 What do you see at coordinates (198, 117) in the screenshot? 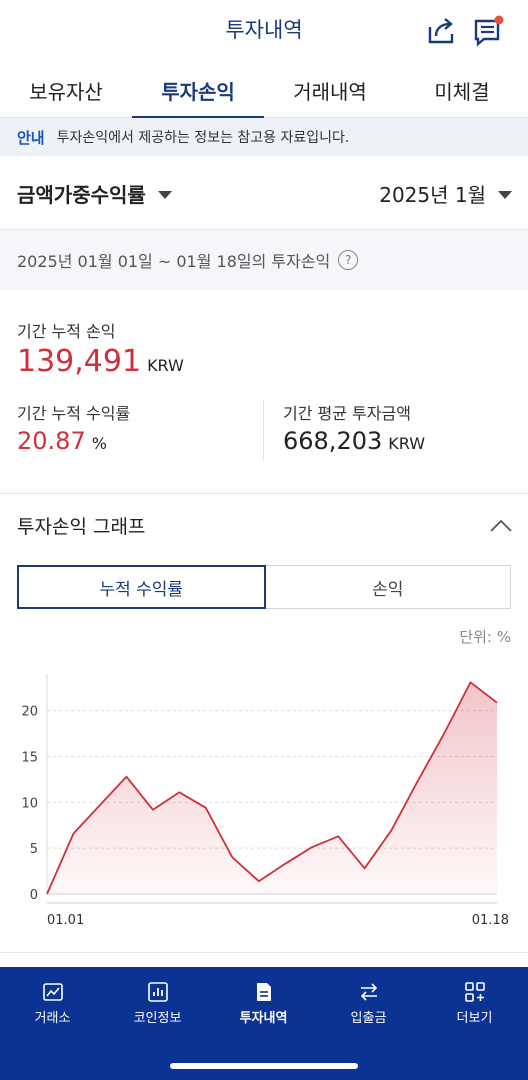
I see `active-tab-indicator` at bounding box center [198, 117].